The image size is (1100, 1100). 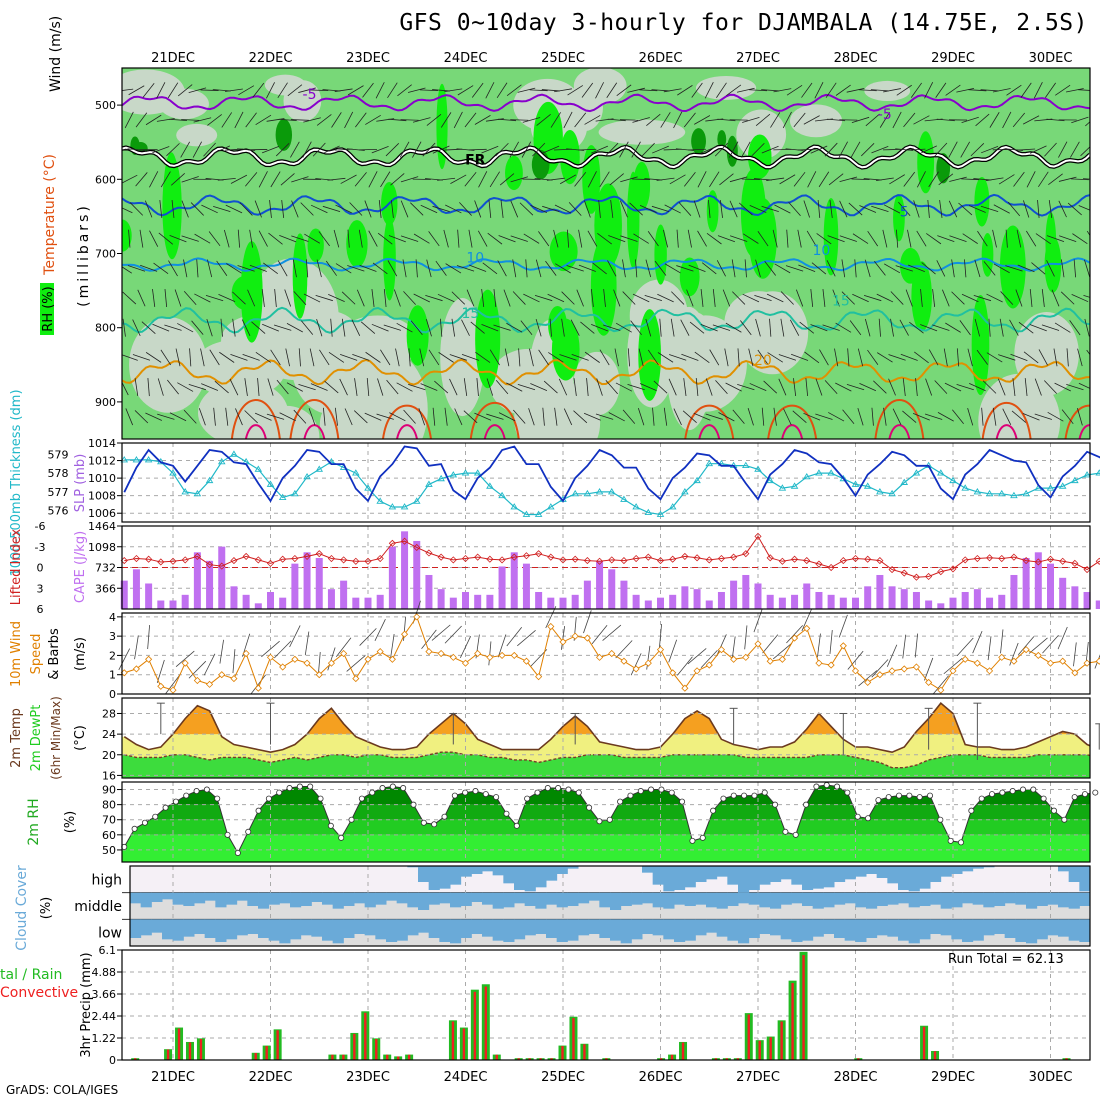 What do you see at coordinates (135, 1059) in the screenshot?
I see `precip-convective-bar` at bounding box center [135, 1059].